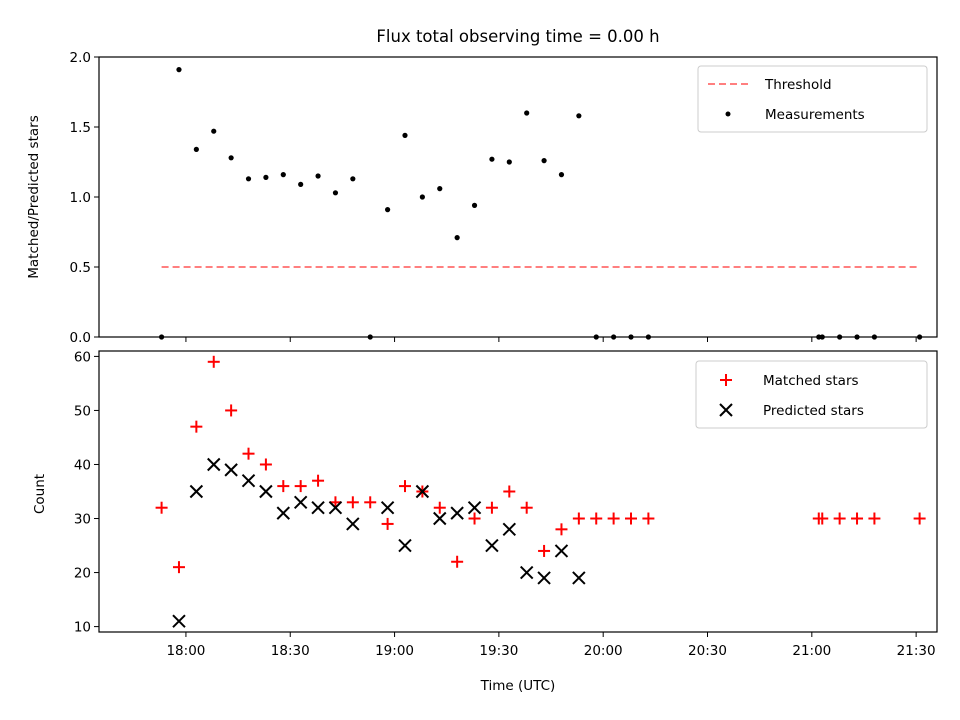  Describe the element at coordinates (728, 114) in the screenshot. I see `measurements-legend-swatch` at that location.